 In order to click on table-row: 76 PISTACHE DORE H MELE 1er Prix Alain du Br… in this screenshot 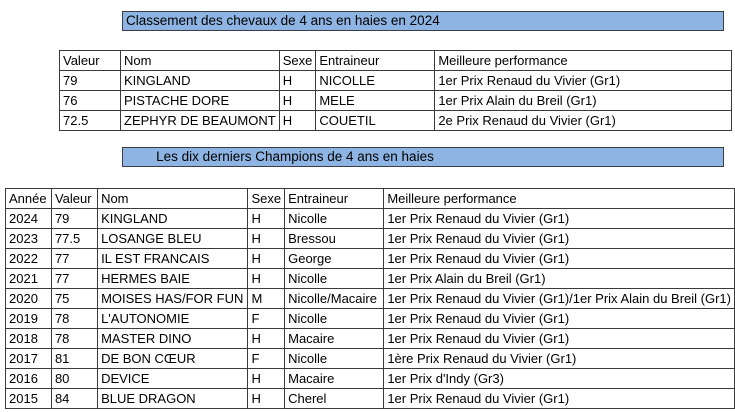, I will do `click(396, 100)`.